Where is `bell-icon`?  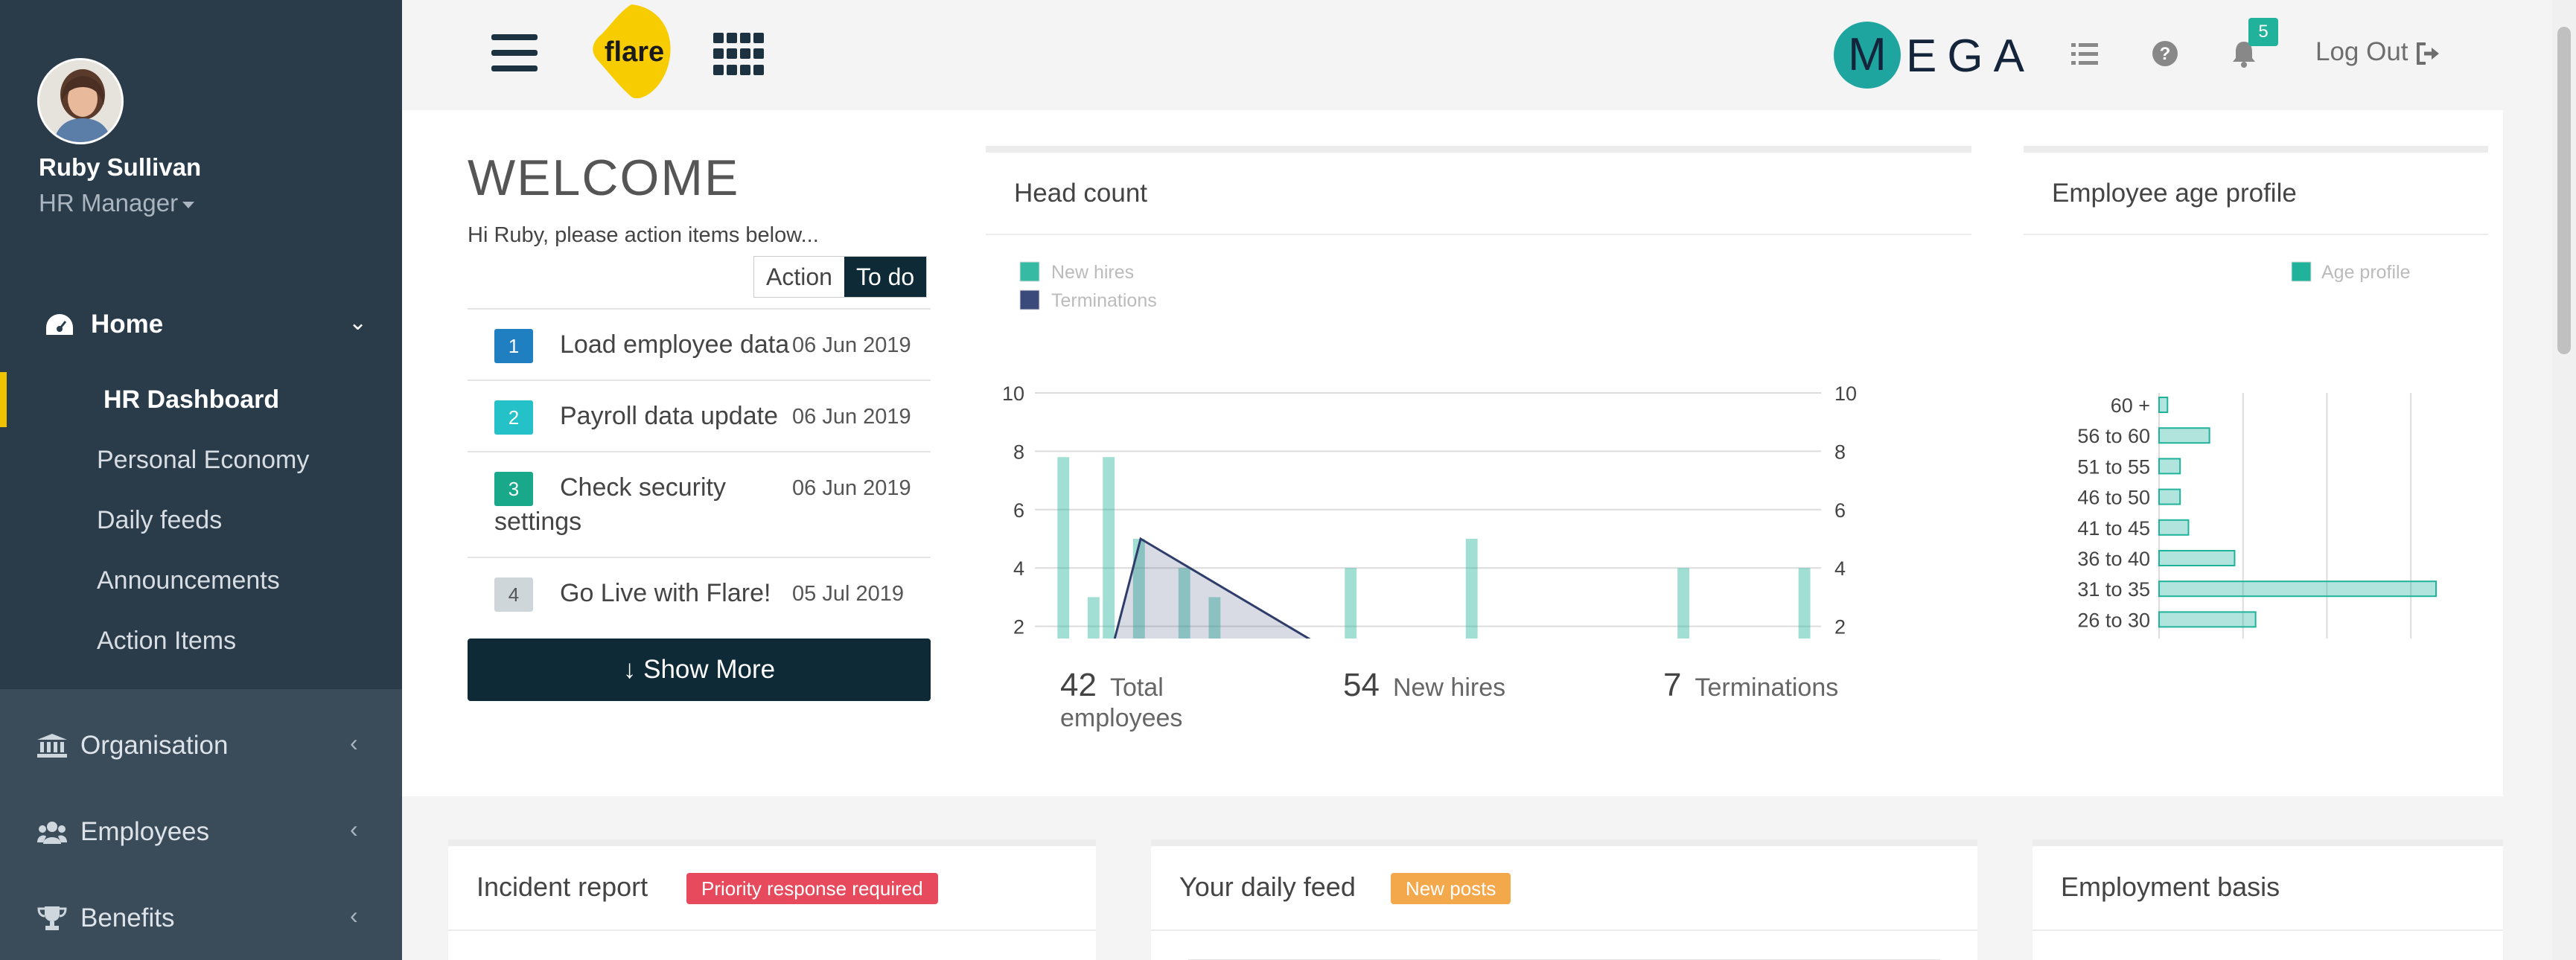
bell-icon is located at coordinates (2244, 53).